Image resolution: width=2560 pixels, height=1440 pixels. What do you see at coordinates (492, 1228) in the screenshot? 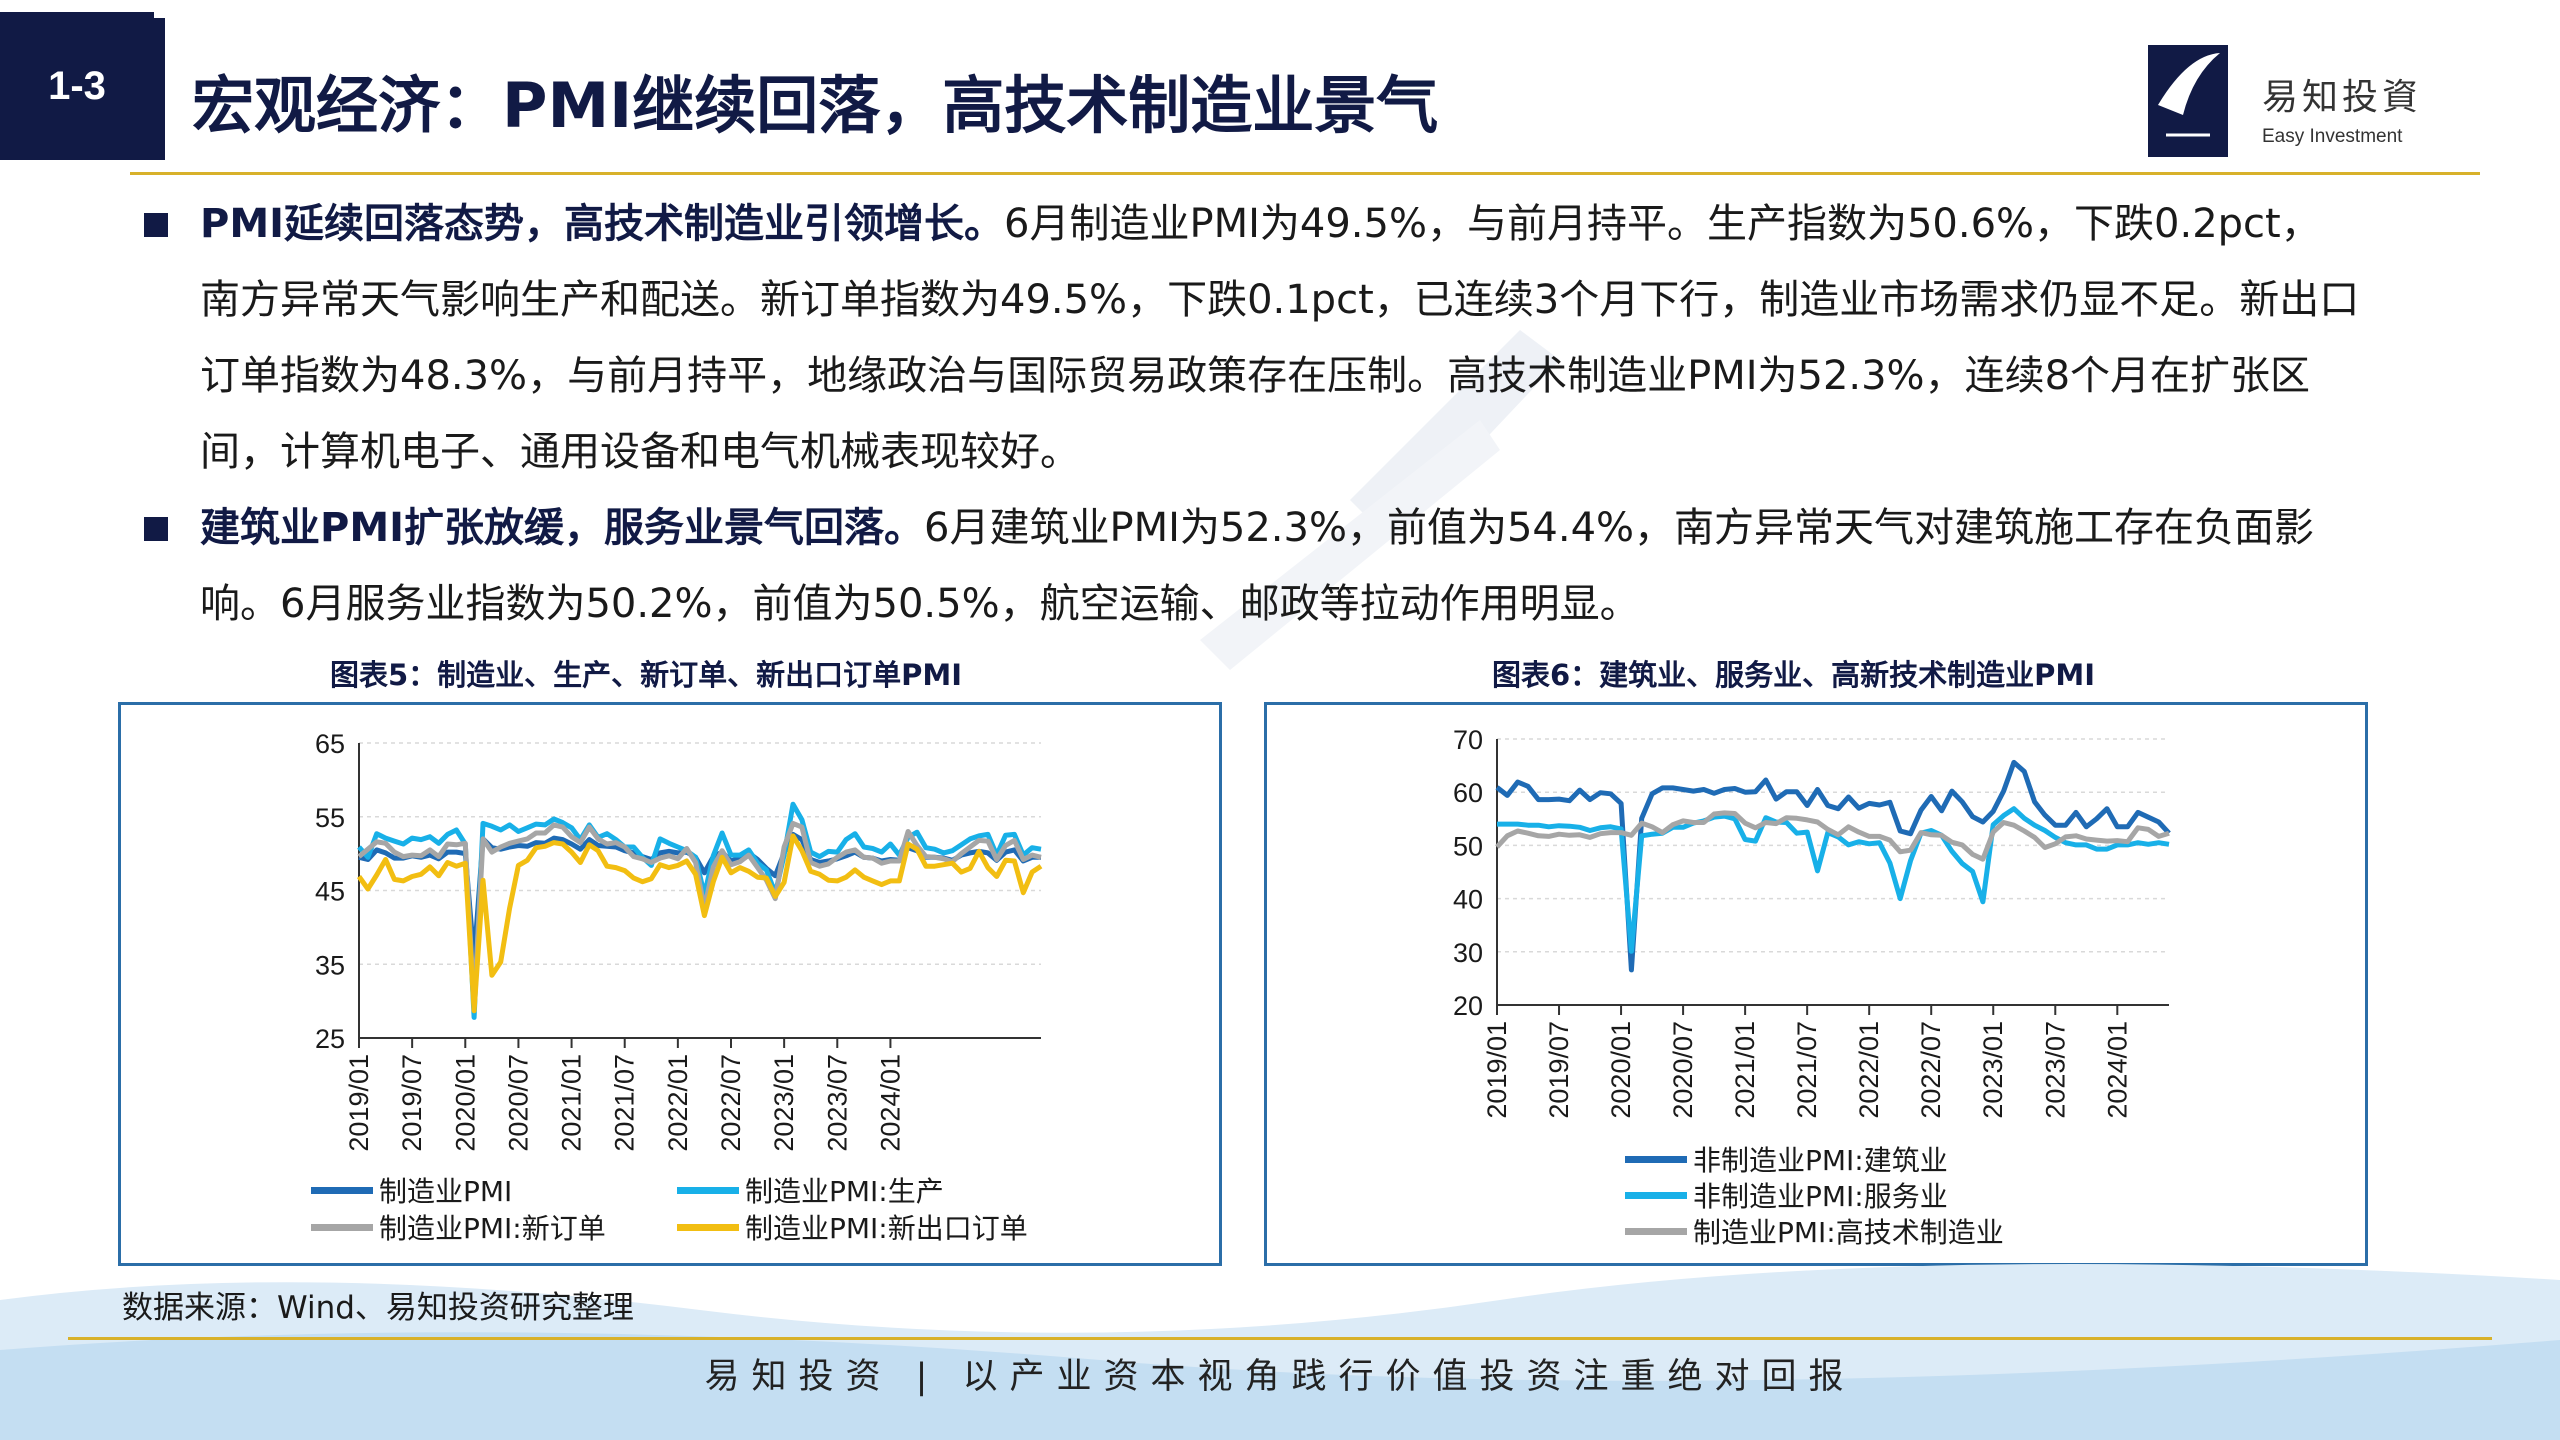
I see `legend-label: 制造业PMI:新订单` at bounding box center [492, 1228].